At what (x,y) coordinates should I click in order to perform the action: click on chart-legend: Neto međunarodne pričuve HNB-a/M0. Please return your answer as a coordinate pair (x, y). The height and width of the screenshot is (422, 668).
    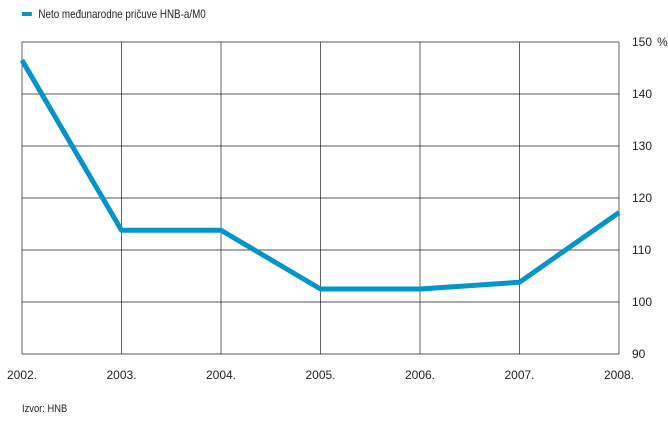
    Looking at the image, I should click on (114, 14).